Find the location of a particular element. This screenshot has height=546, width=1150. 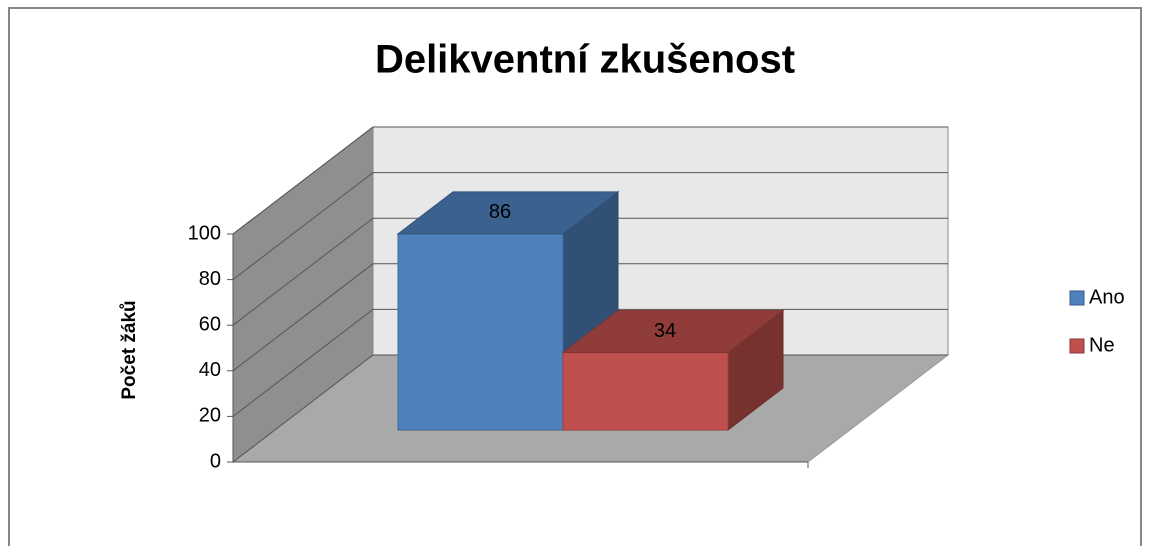

data-label: 34 is located at coordinates (665, 331).